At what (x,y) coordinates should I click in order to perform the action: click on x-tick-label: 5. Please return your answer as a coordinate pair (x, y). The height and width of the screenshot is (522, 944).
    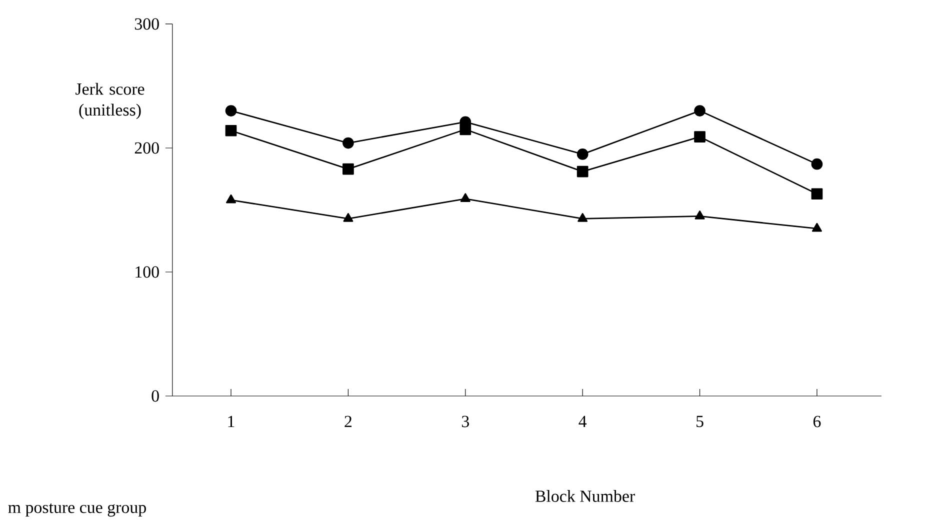
    Looking at the image, I should click on (700, 421).